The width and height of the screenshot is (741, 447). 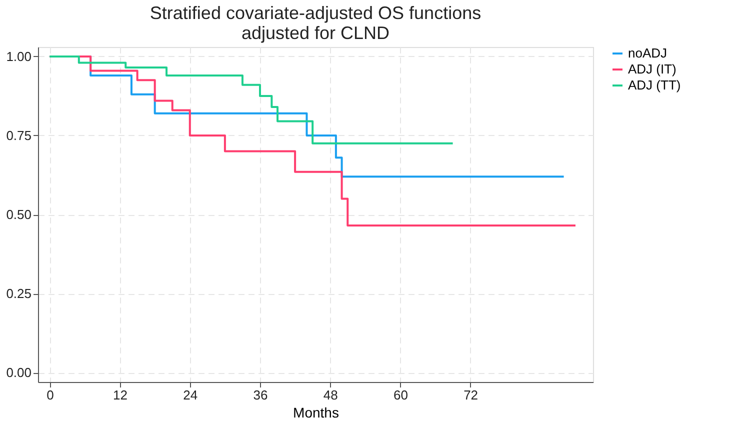 What do you see at coordinates (19, 56) in the screenshot?
I see `y-tick-label: 1.00` at bounding box center [19, 56].